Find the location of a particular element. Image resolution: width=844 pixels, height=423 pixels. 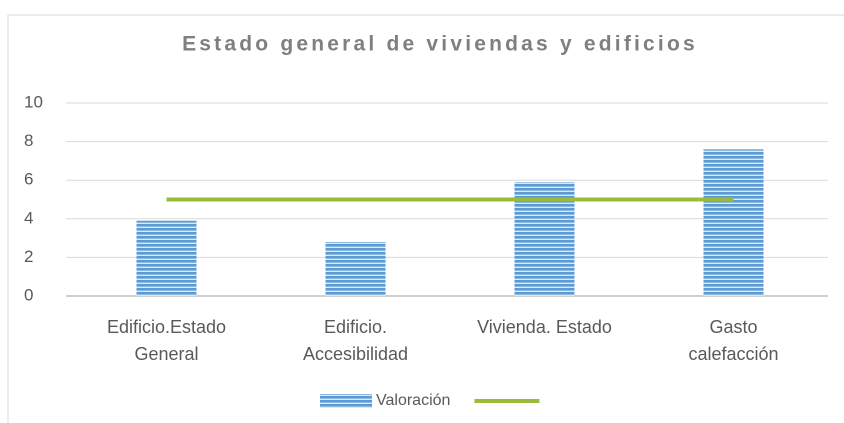

x-tick-label: Vivienda. Estado is located at coordinates (544, 327).